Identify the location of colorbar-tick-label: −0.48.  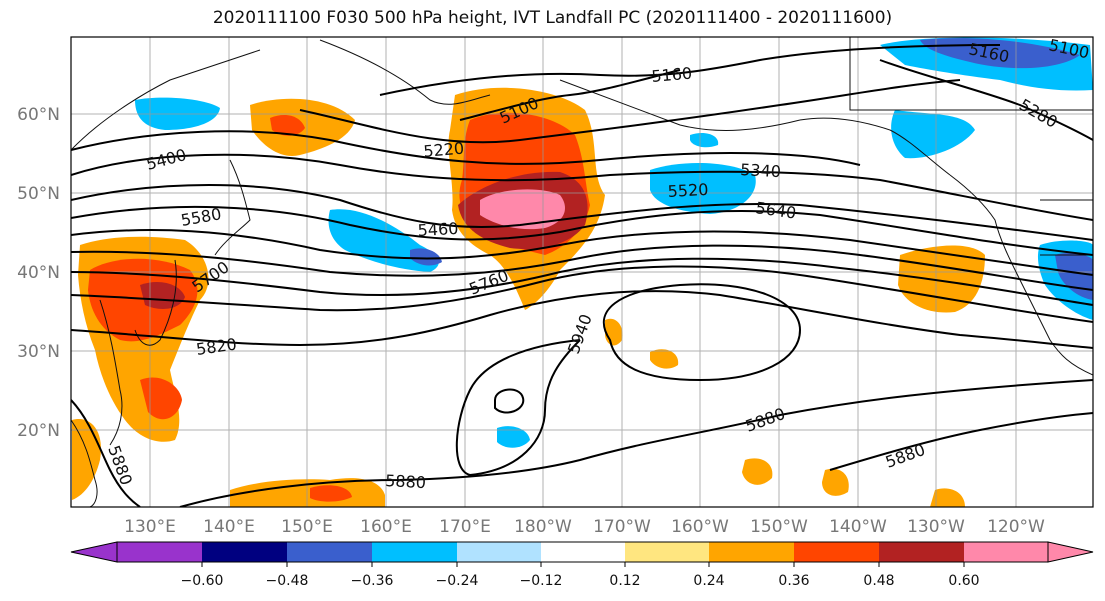
(287, 581).